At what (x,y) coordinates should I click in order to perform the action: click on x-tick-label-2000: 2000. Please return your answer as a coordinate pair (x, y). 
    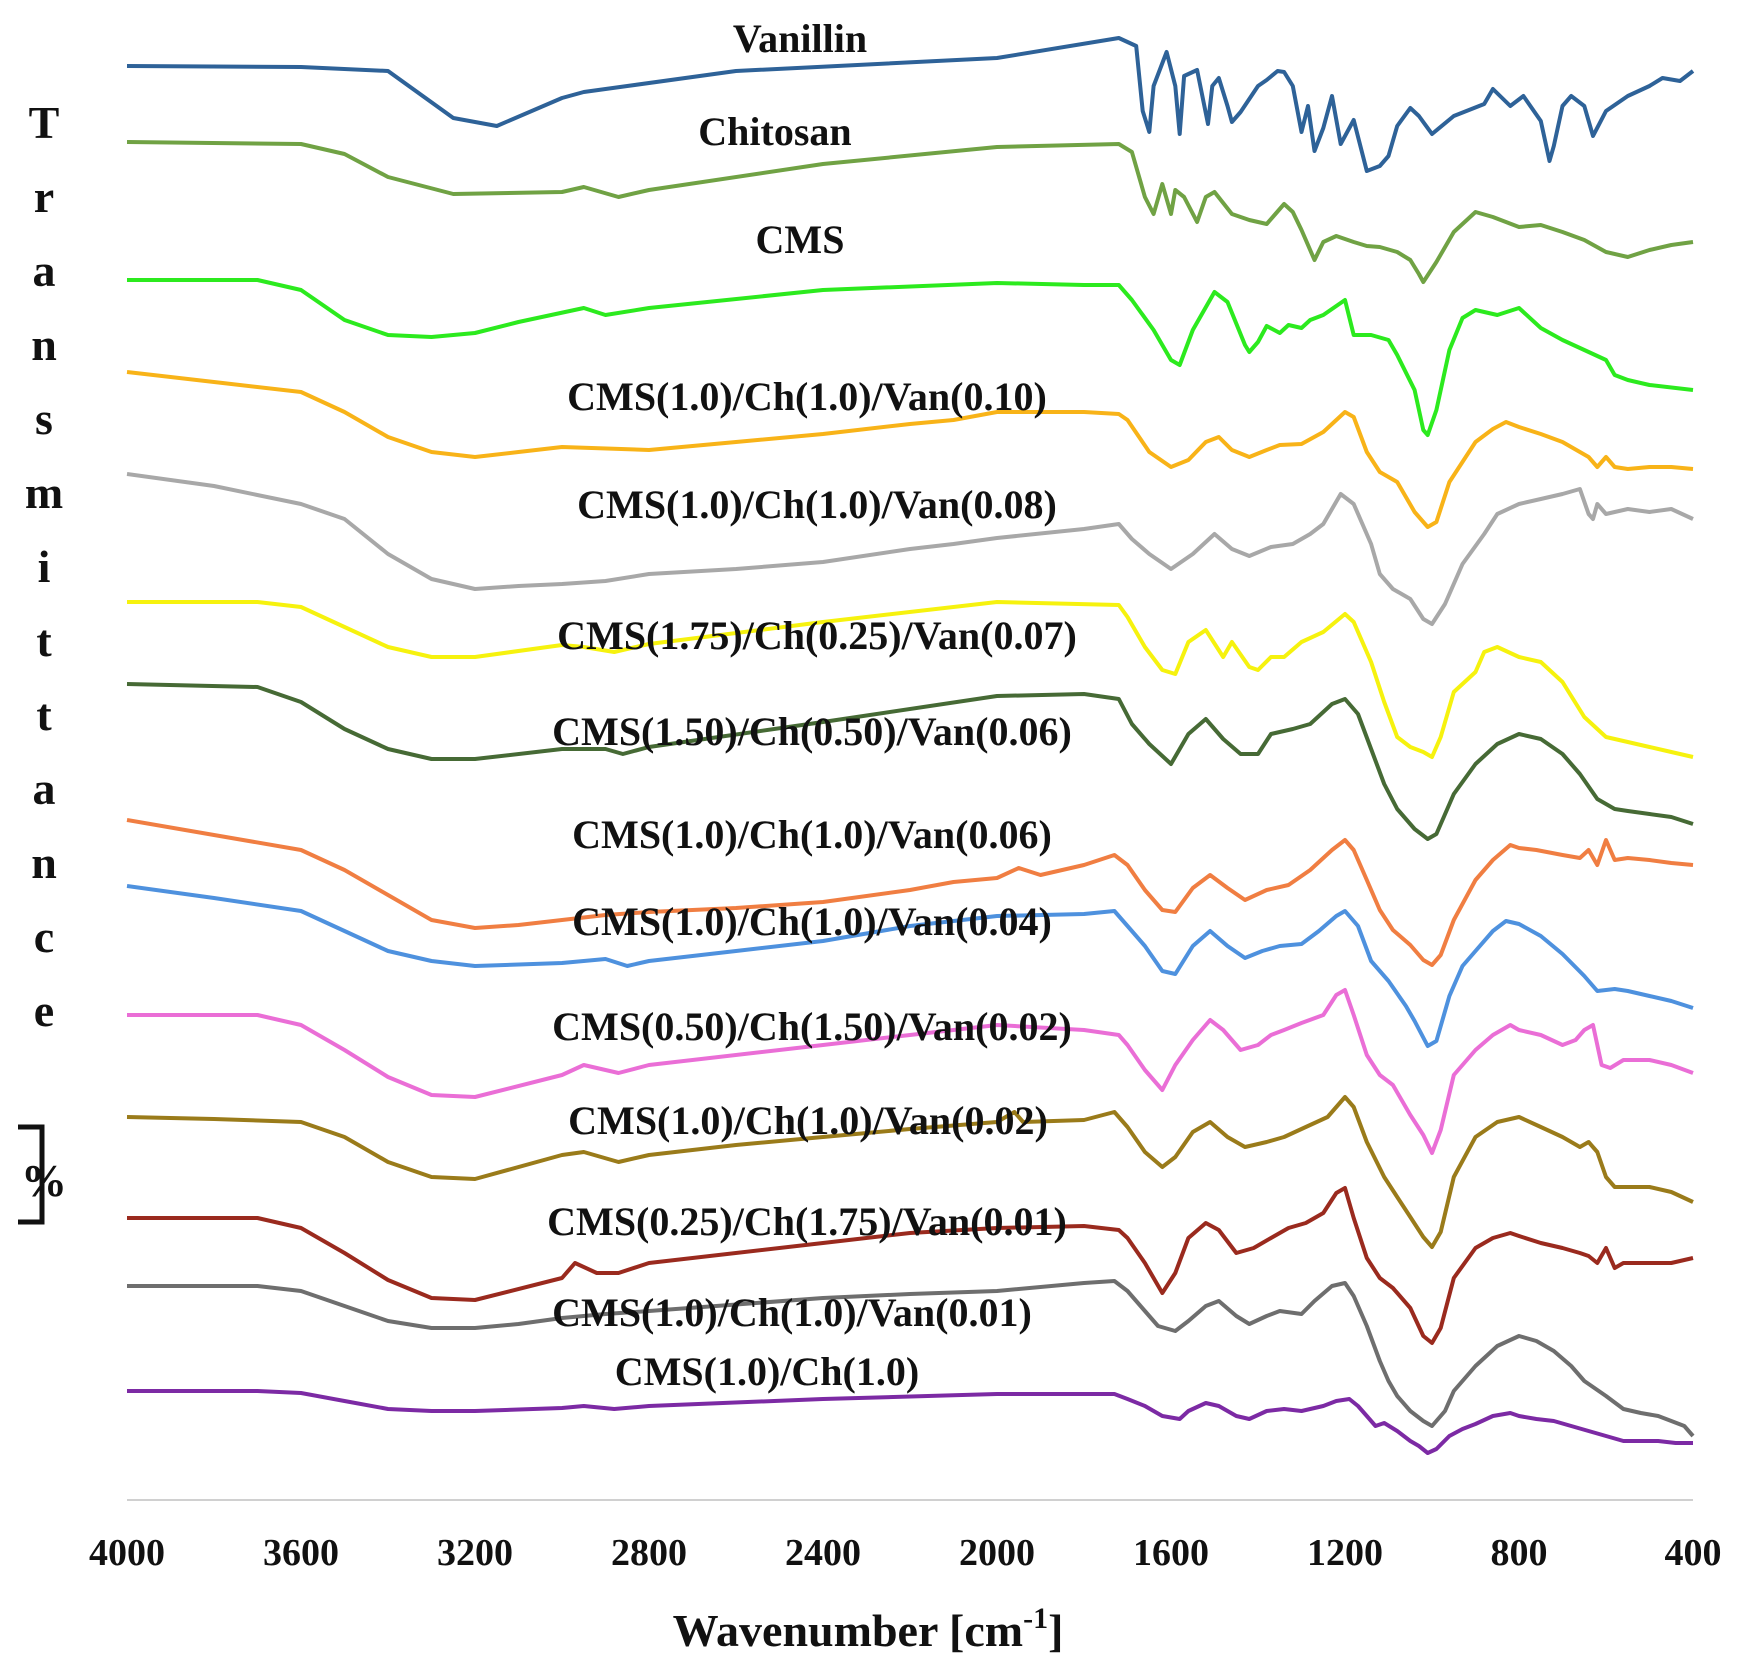
    Looking at the image, I should click on (997, 1553).